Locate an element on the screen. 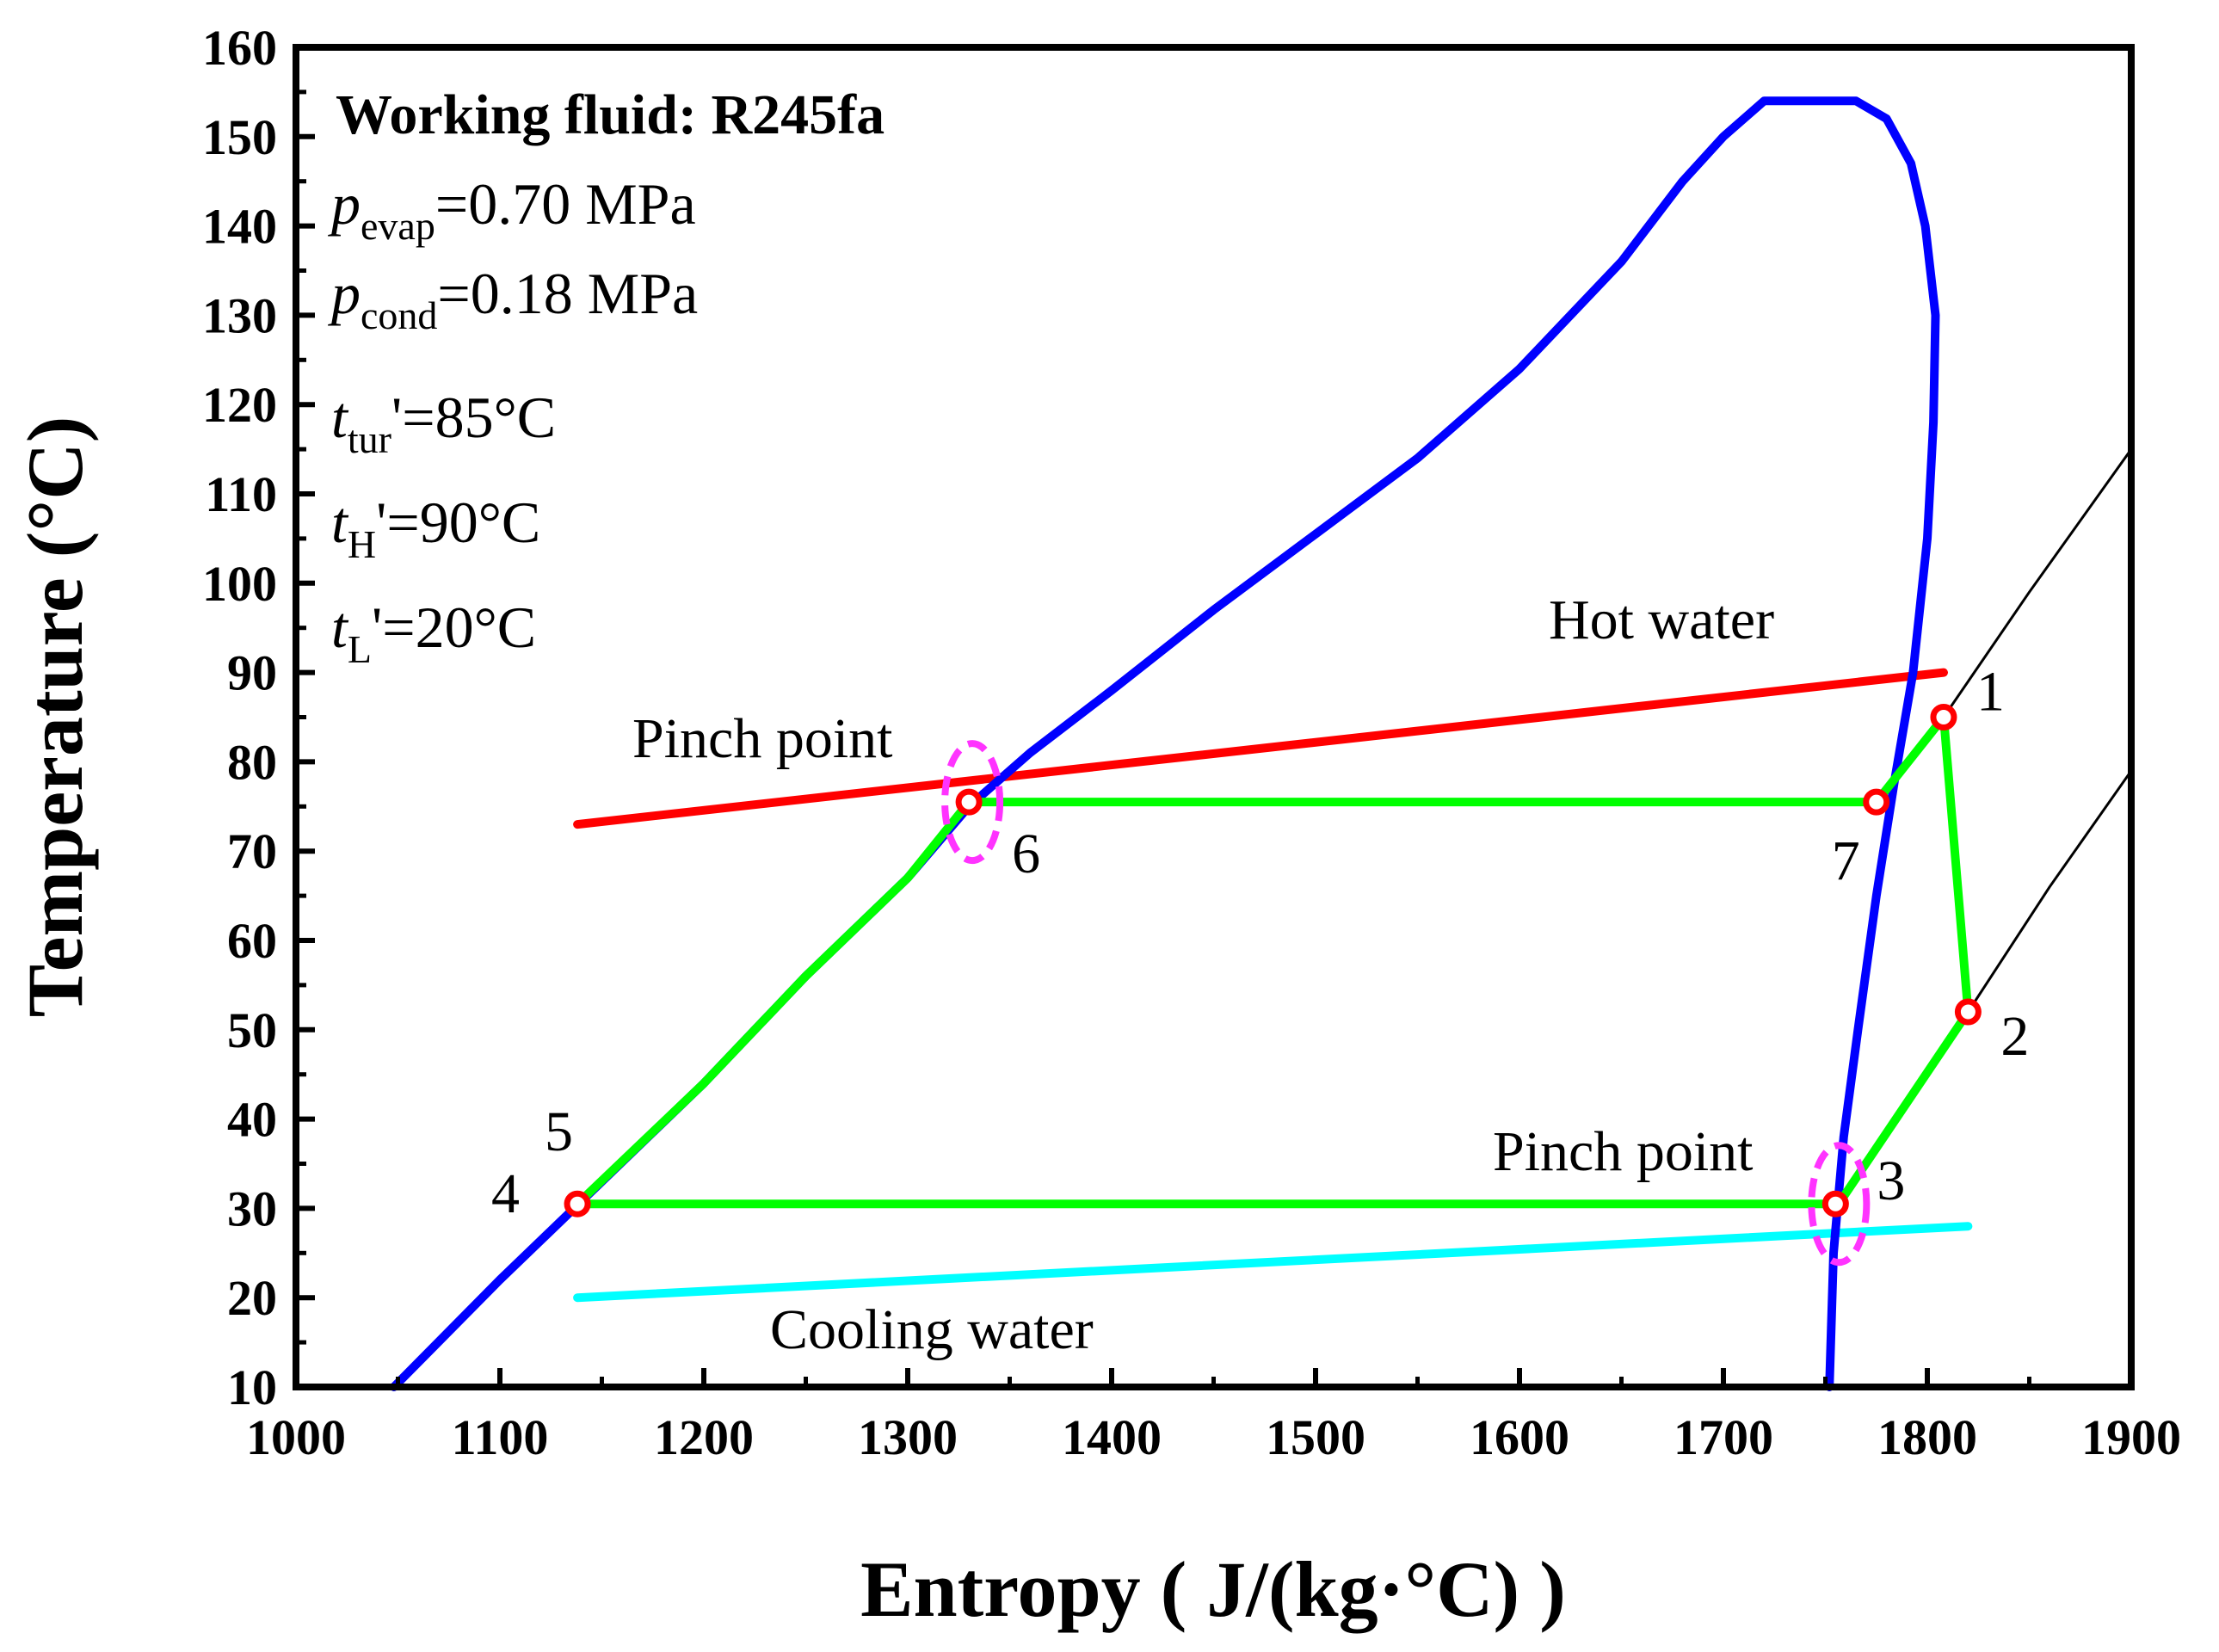  y-tick-label: 90 is located at coordinates (252, 673).